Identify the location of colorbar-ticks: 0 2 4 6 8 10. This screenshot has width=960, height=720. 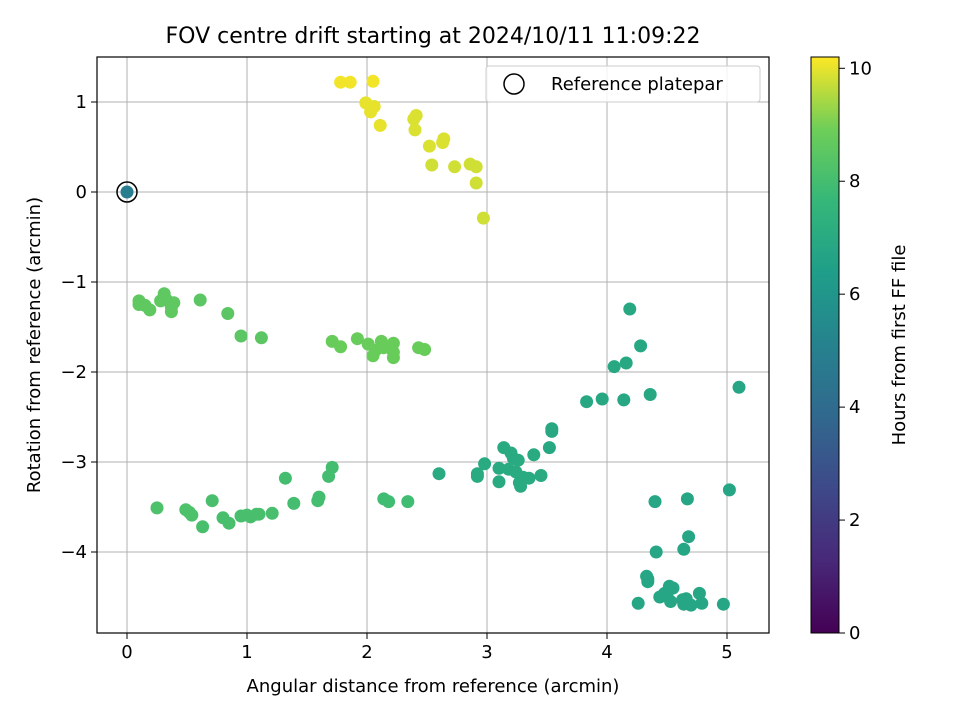
(855, 351).